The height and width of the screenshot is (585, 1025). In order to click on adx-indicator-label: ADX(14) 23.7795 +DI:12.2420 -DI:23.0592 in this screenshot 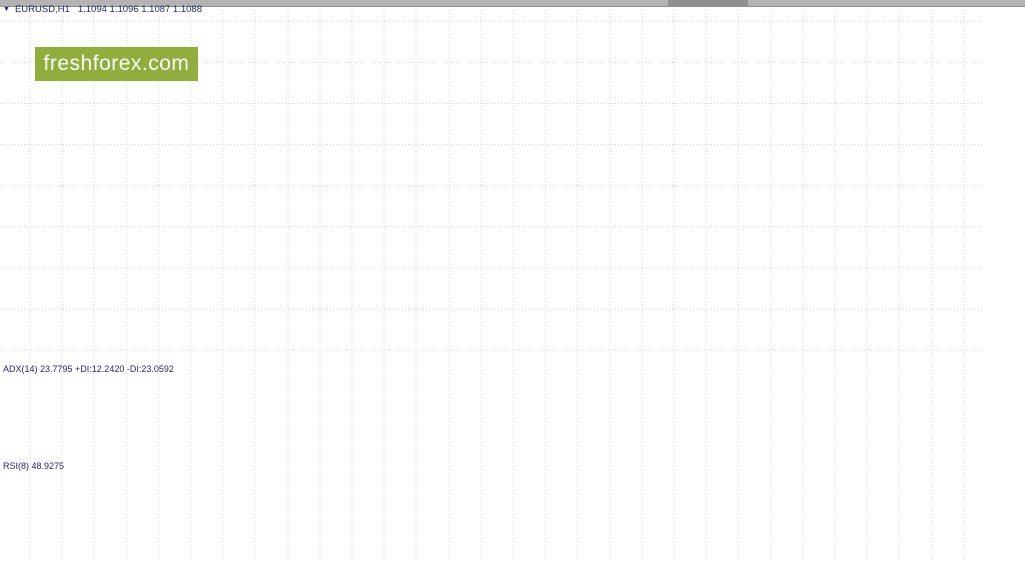, I will do `click(88, 369)`.